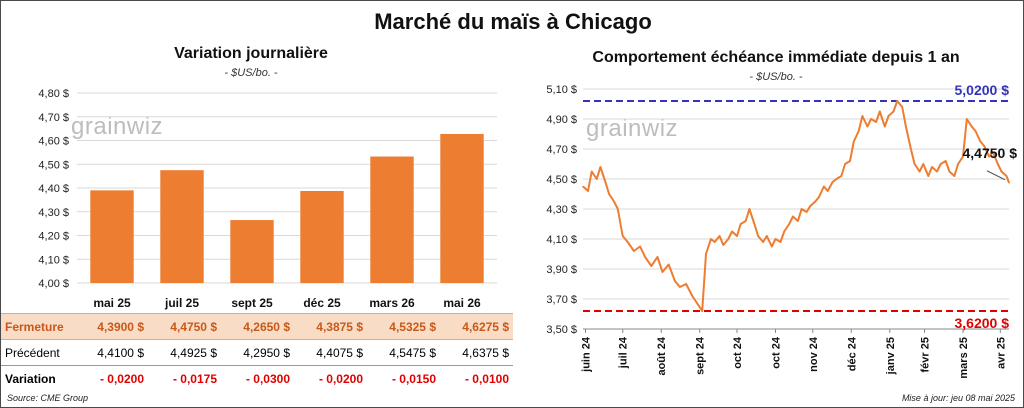 The height and width of the screenshot is (408, 1024). I want to click on x-tick-label: avr 25, so click(1001, 353).